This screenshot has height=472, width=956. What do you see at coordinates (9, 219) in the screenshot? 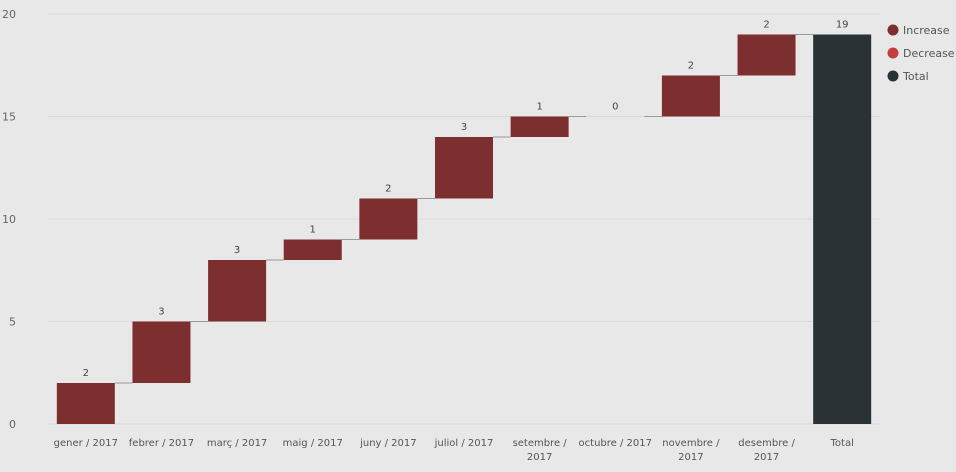
I see `y-tick-label: 10` at bounding box center [9, 219].